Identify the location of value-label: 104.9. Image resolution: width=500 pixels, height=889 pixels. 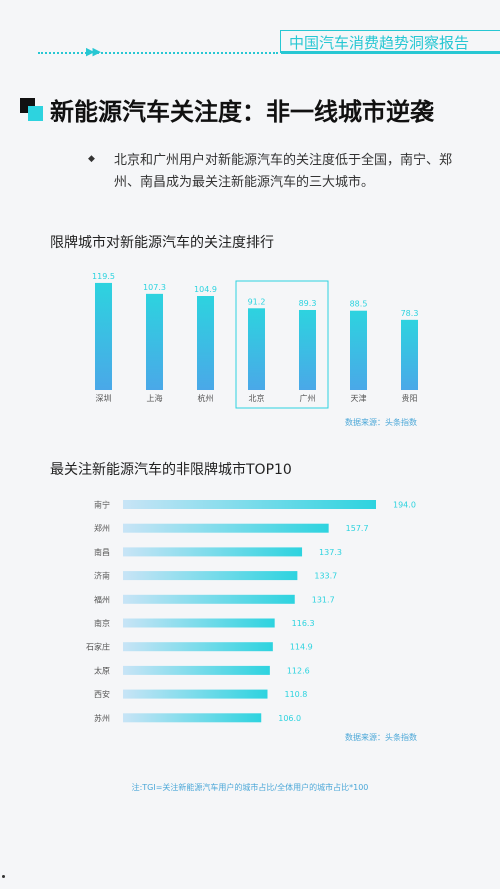
(205, 289).